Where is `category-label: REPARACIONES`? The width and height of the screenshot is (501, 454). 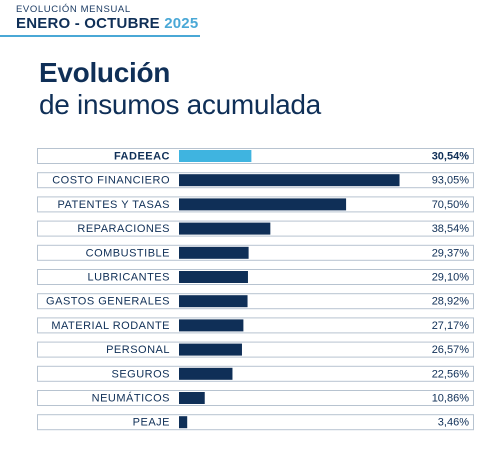 category-label: REPARACIONES is located at coordinates (123, 229).